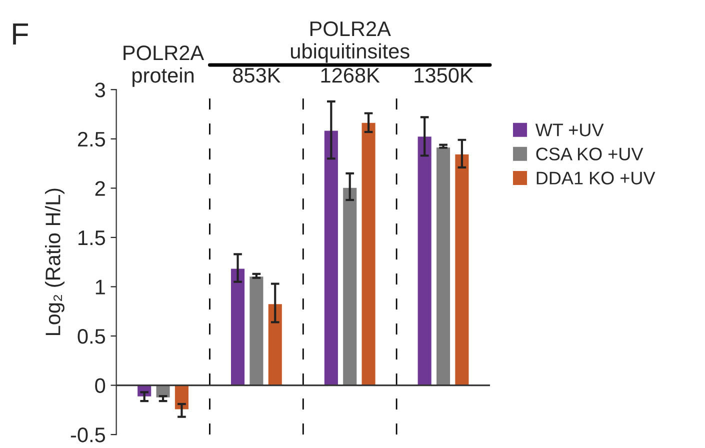 This screenshot has height=448, width=705. I want to click on x-tick-label: POLR2A protein, so click(164, 66).